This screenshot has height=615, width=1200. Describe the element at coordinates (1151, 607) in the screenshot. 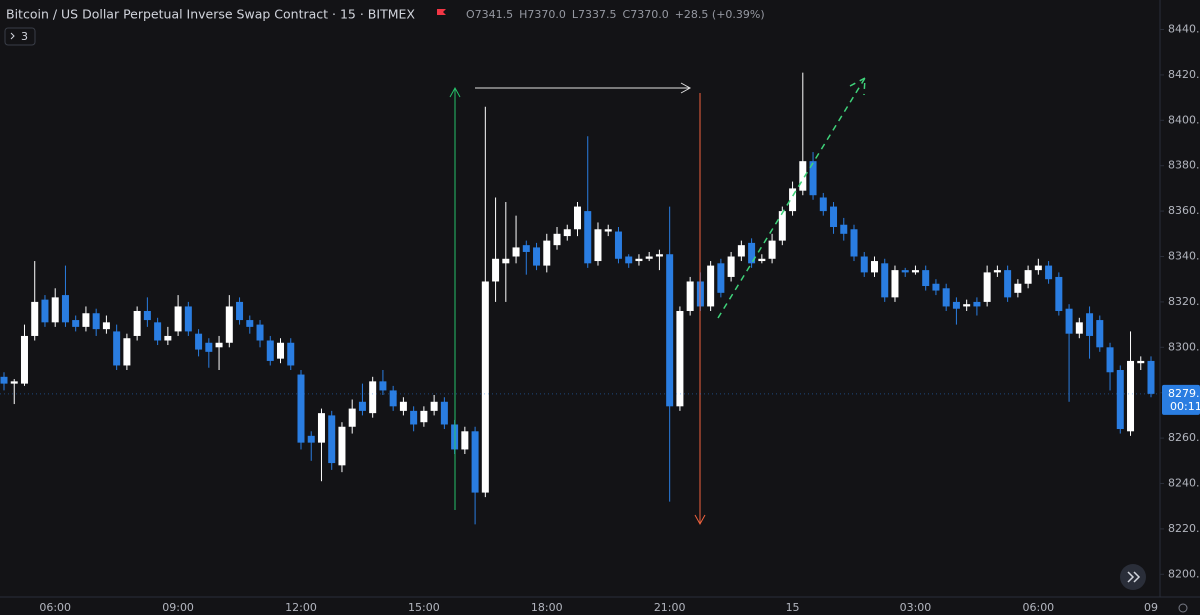

I see `x-tick-label: 09` at that location.